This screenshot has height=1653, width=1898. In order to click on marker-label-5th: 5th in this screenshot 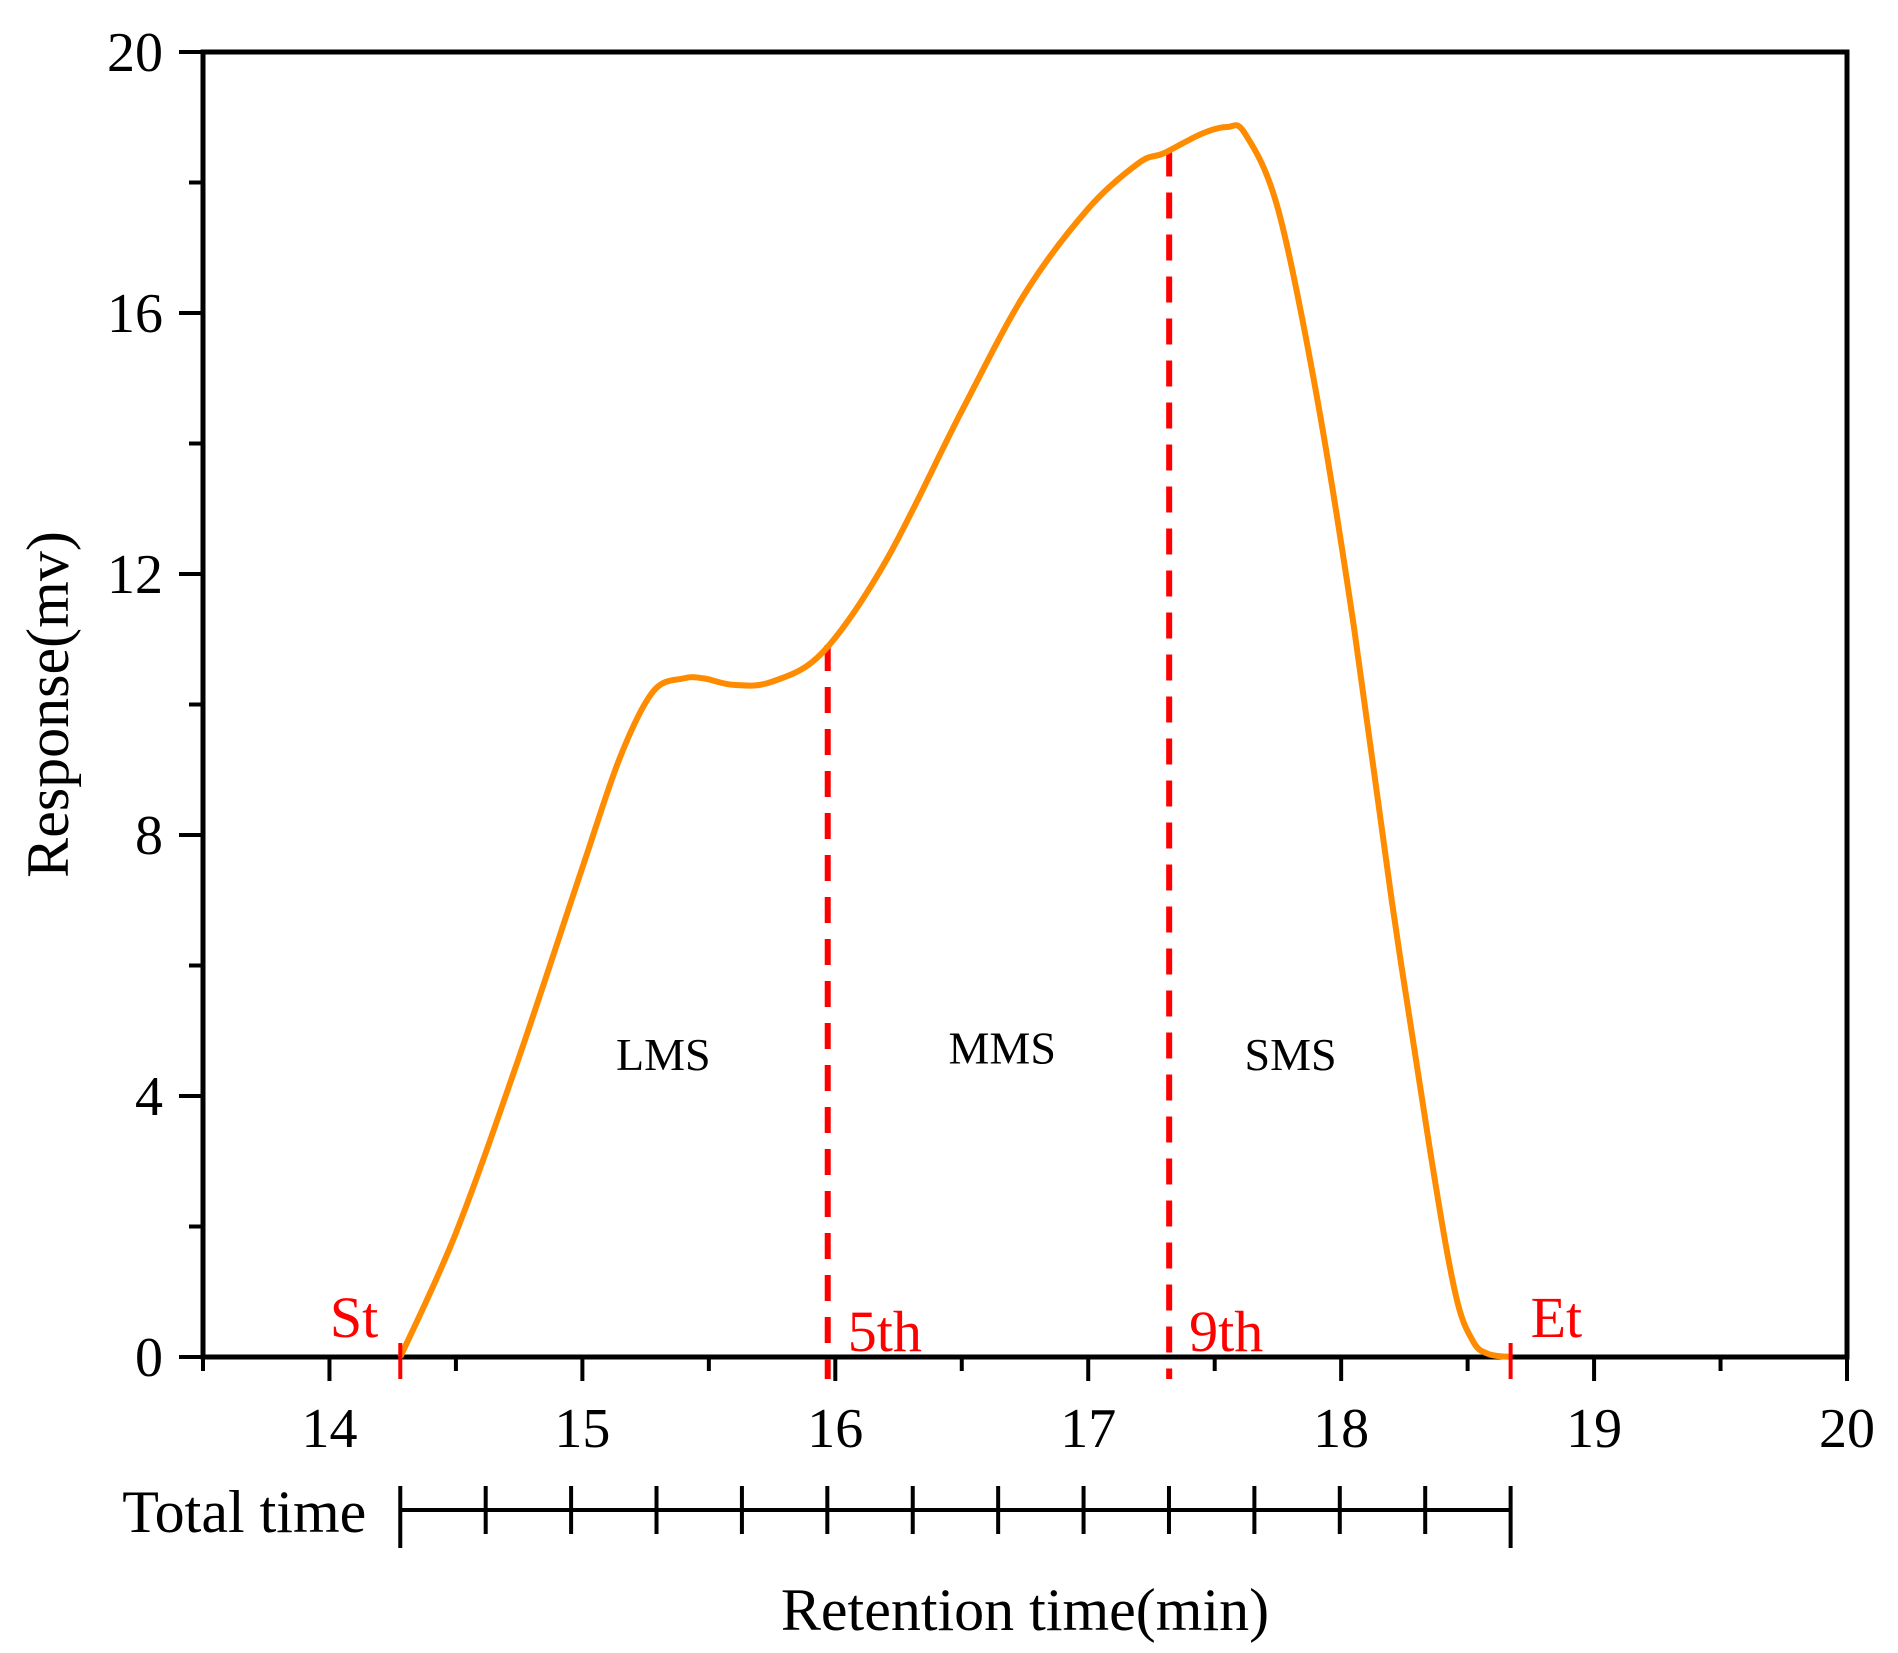, I will do `click(885, 1331)`.